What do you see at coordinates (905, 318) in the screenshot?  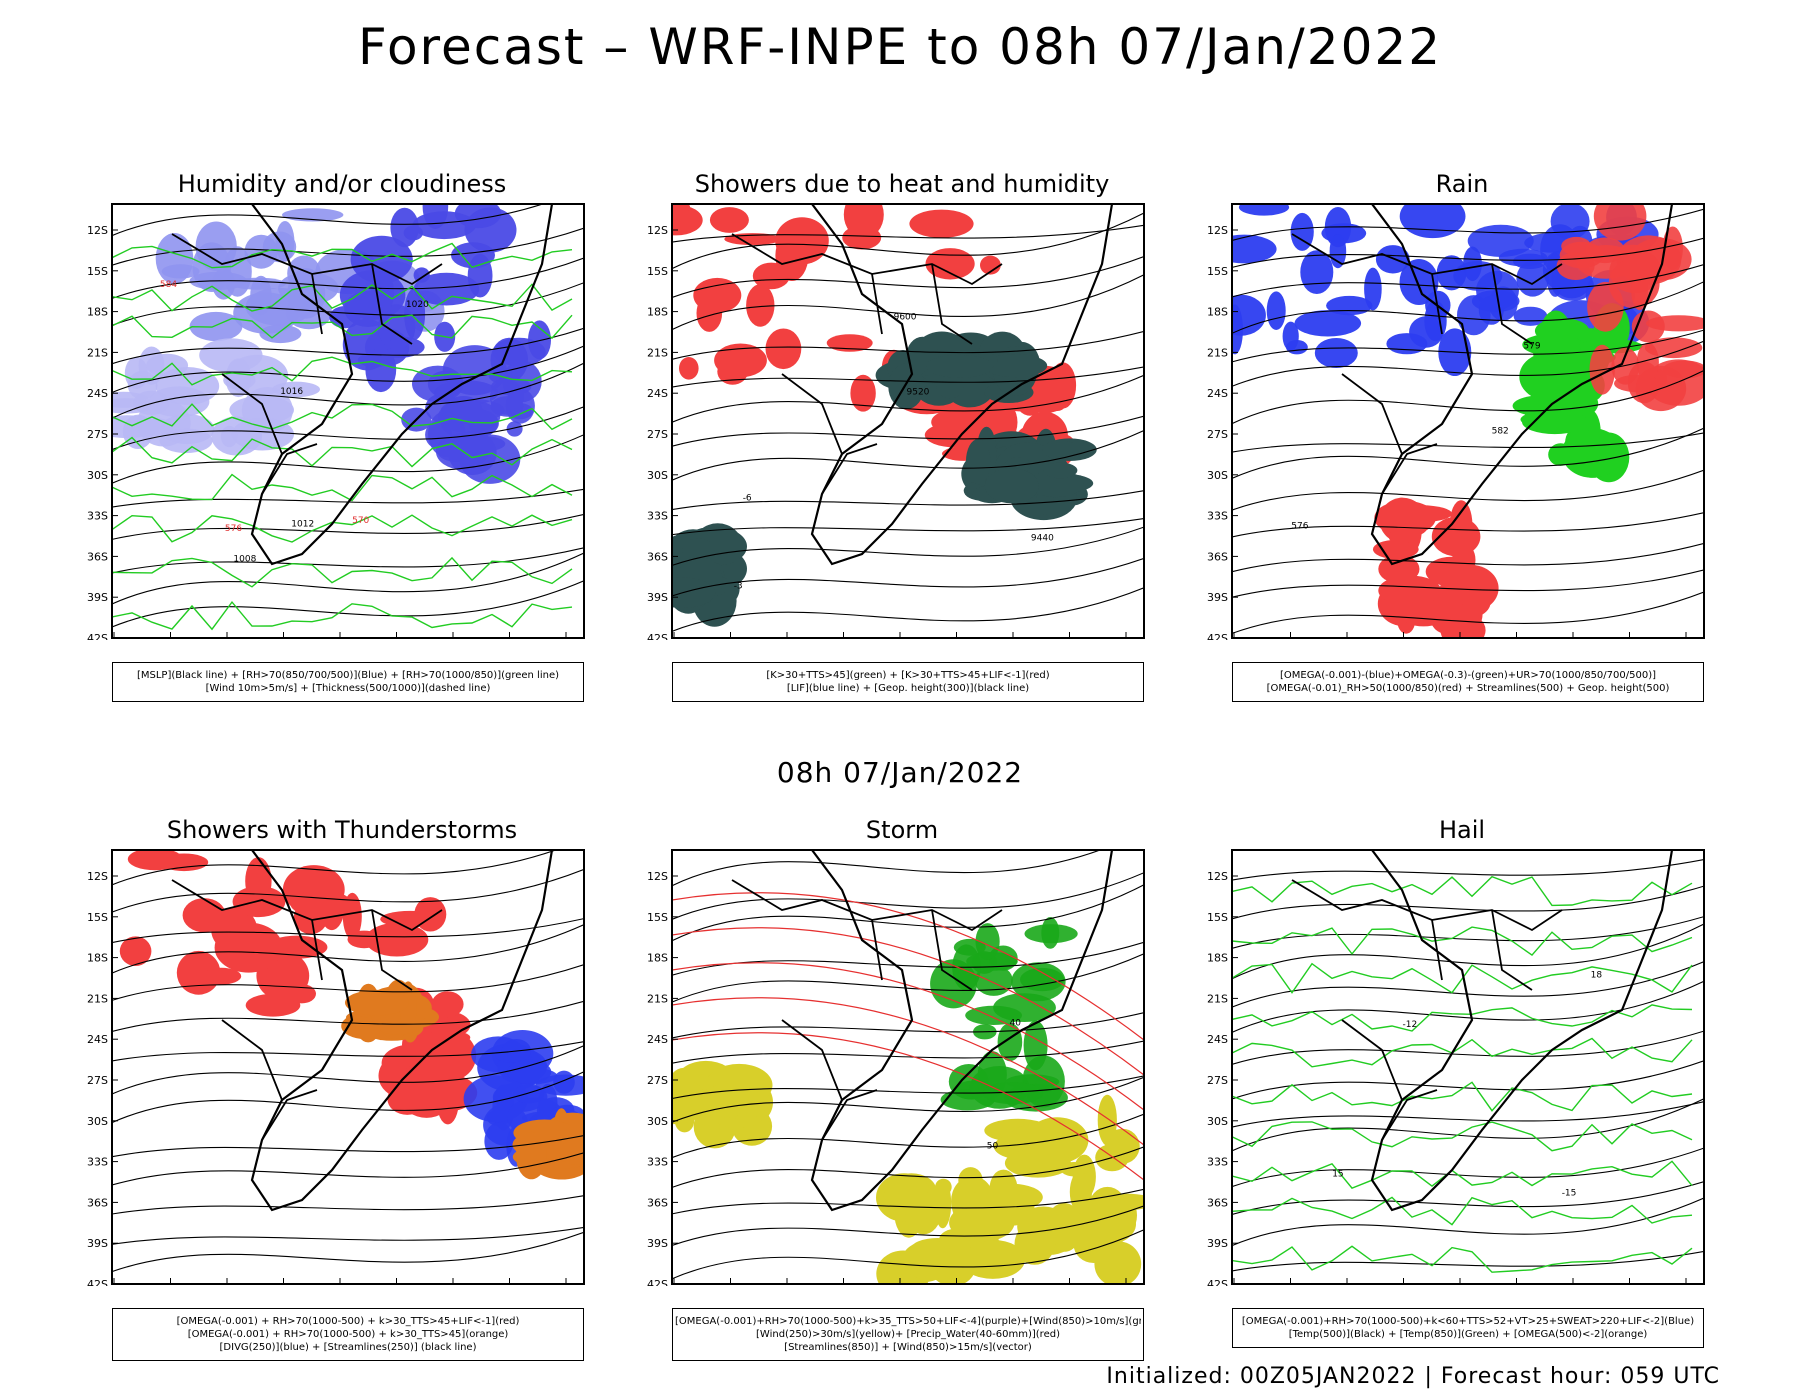 I see `contour-label: 9600` at bounding box center [905, 318].